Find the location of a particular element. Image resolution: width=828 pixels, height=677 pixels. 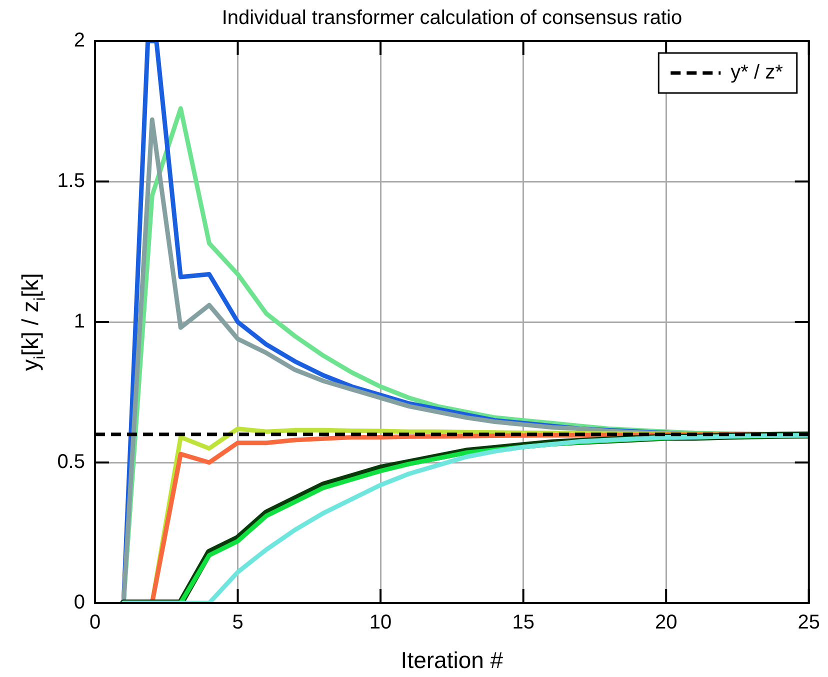

y-axis-title: yi[k] / zi[k] is located at coordinates (33, 322).